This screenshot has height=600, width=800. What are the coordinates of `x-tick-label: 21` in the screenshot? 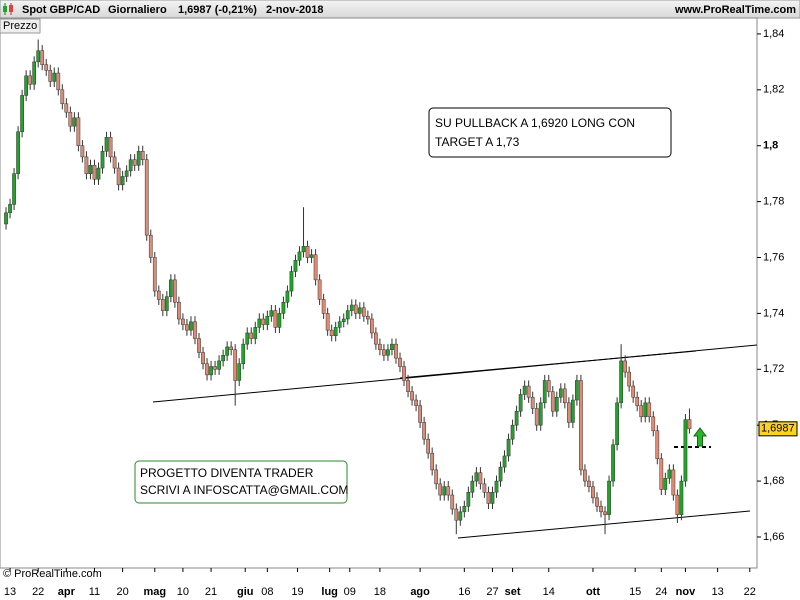 It's located at (211, 592).